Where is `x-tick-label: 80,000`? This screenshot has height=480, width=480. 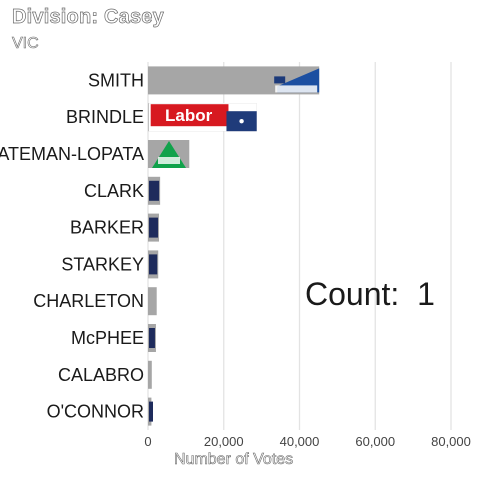 x-tick-label: 80,000 is located at coordinates (451, 441).